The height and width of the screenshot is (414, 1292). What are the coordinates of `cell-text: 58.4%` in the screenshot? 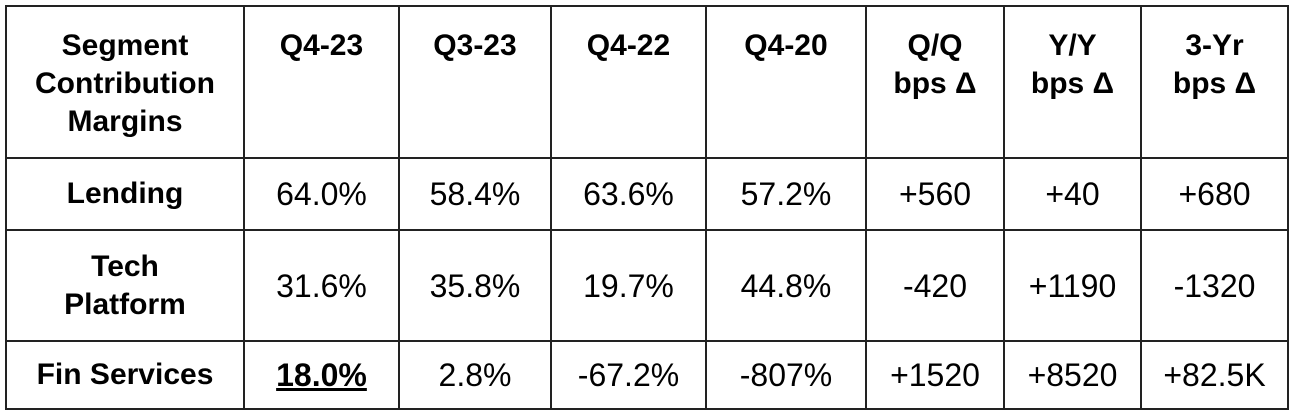 It's located at (475, 194).